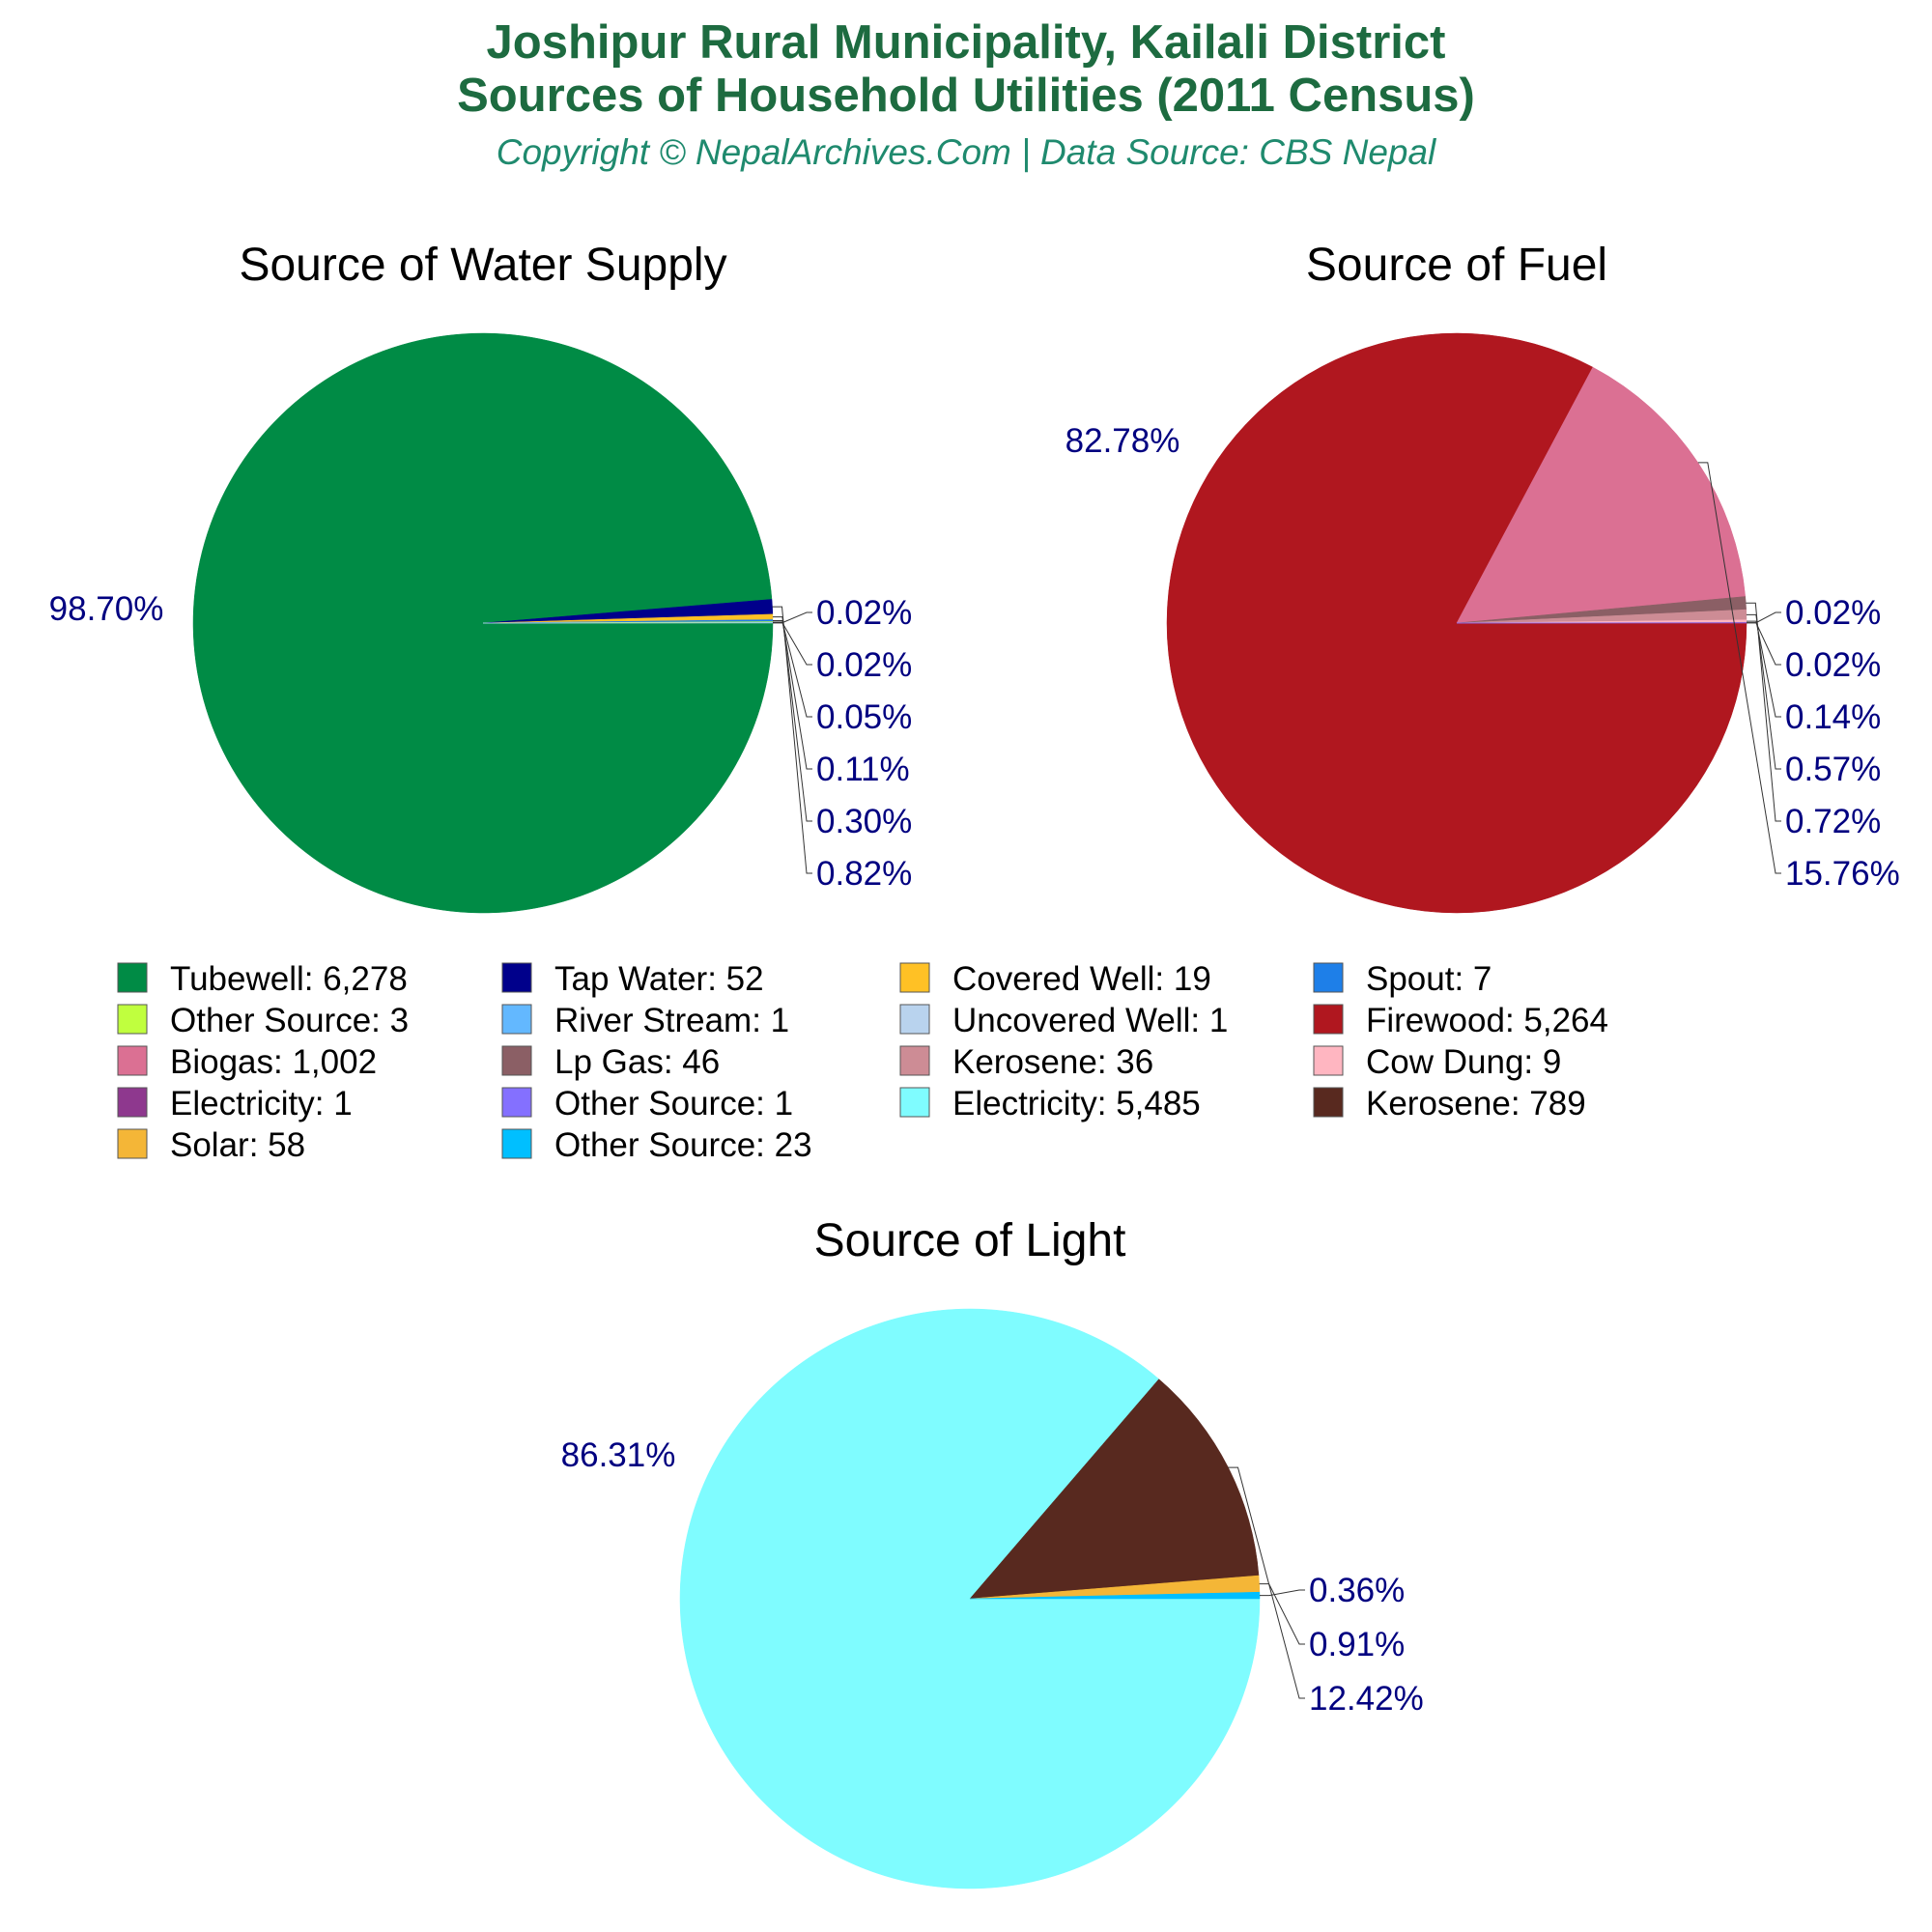 The width and height of the screenshot is (1932, 1932). I want to click on legend-item: Uncovered Well: 1, so click(1063, 1021).